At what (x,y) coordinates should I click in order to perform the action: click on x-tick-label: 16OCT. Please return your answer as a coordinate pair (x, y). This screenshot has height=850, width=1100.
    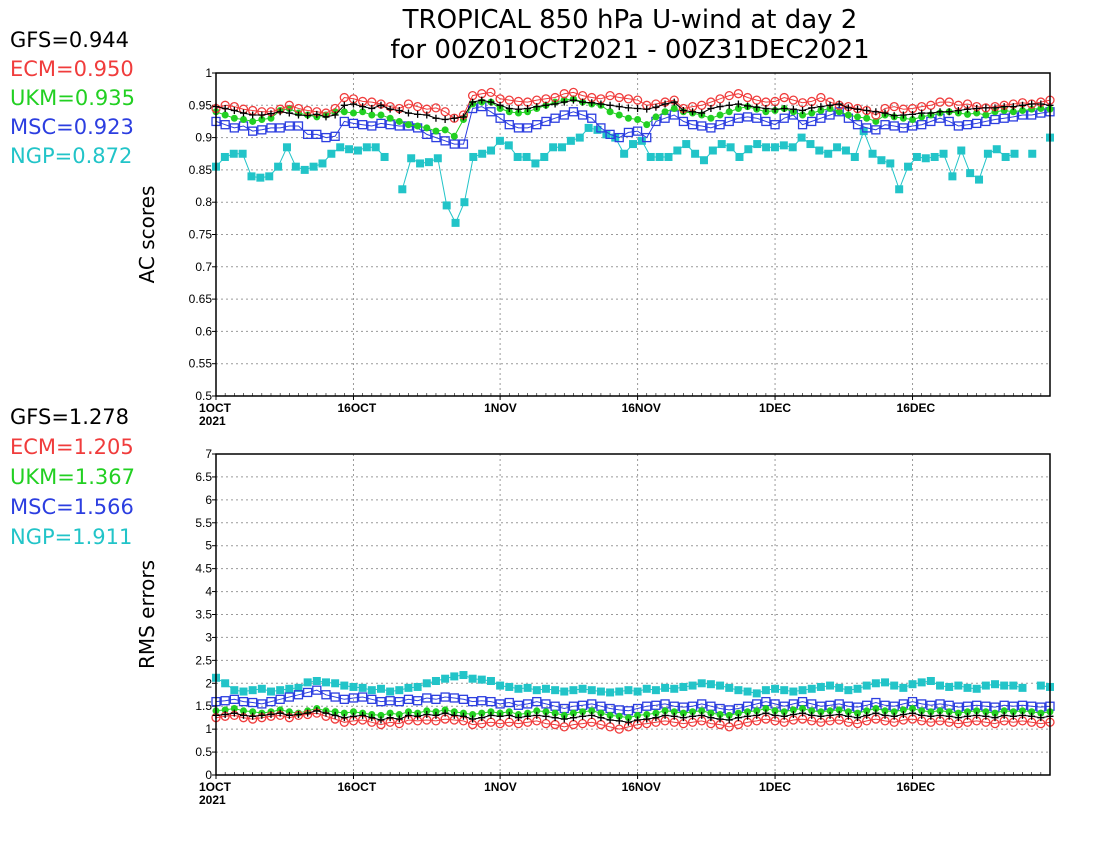
    Looking at the image, I should click on (356, 787).